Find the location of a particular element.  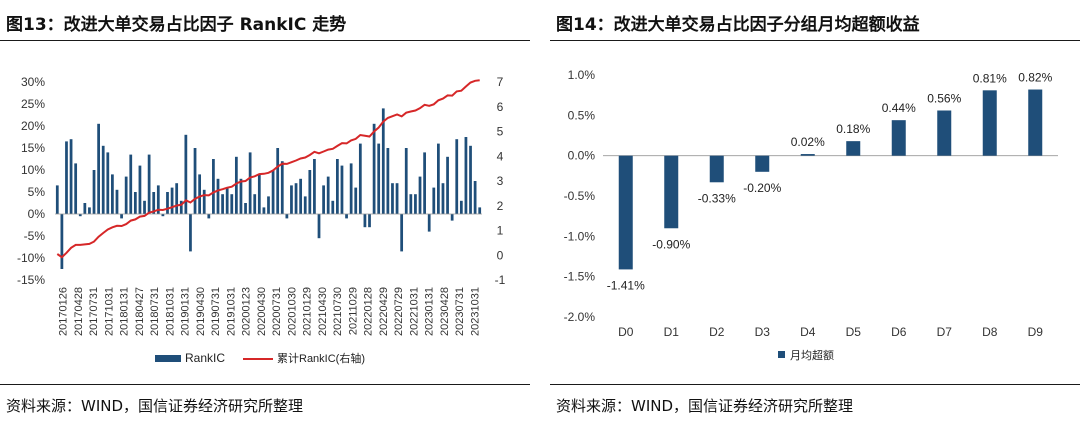

bar-data-label: -0.90% is located at coordinates (671, 244).